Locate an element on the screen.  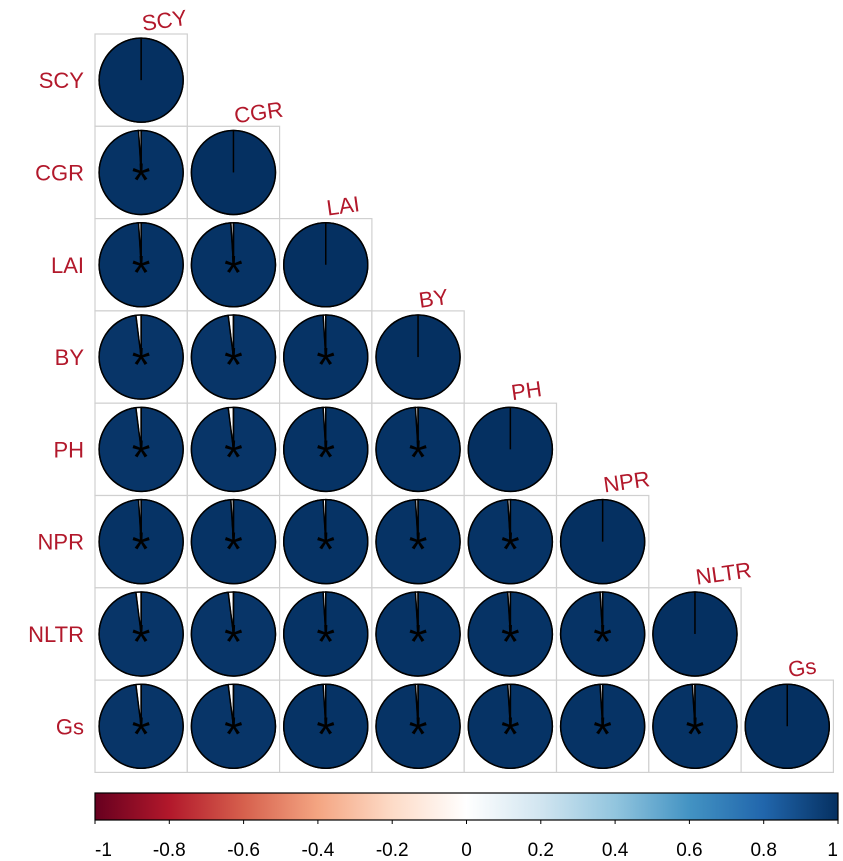
cell-NLTR-CGR: * is located at coordinates (233, 634).